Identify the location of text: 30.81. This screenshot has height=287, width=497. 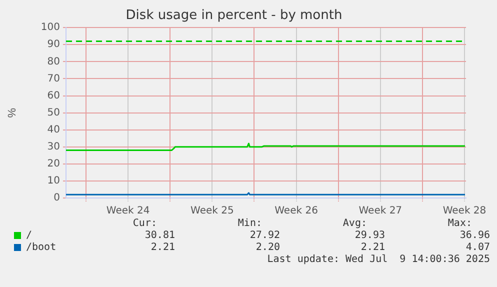
(159, 235).